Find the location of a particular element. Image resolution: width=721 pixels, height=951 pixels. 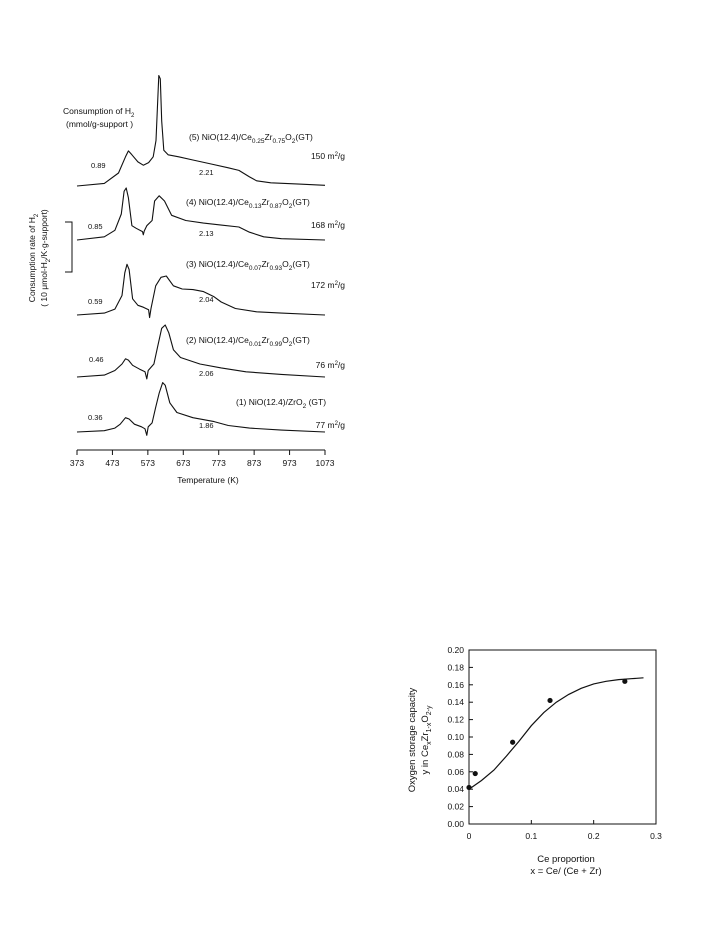

osc-x-tick-label: 0.1 is located at coordinates (531, 836).